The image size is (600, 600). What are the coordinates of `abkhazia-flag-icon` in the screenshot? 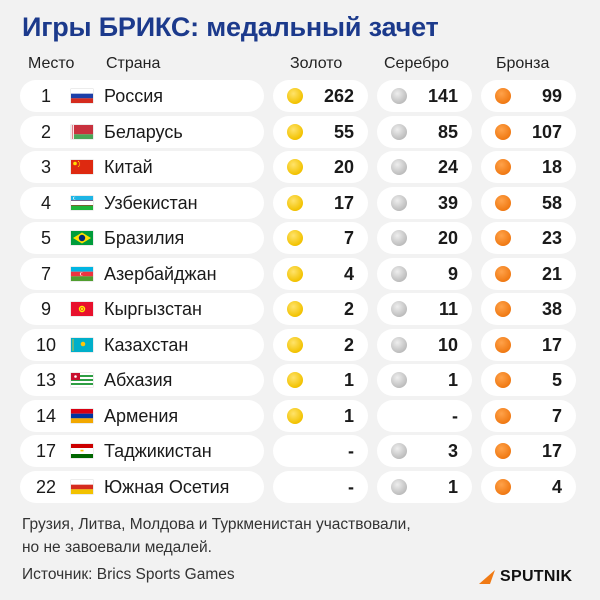 It's located at (82, 380).